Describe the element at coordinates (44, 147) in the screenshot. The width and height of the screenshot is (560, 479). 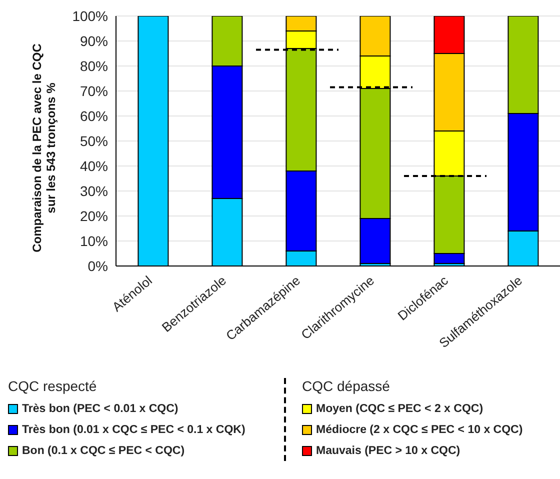
I see `y-axis-title: Comparaison de la PEC avec le CQC sur les 543 tronçons %` at that location.